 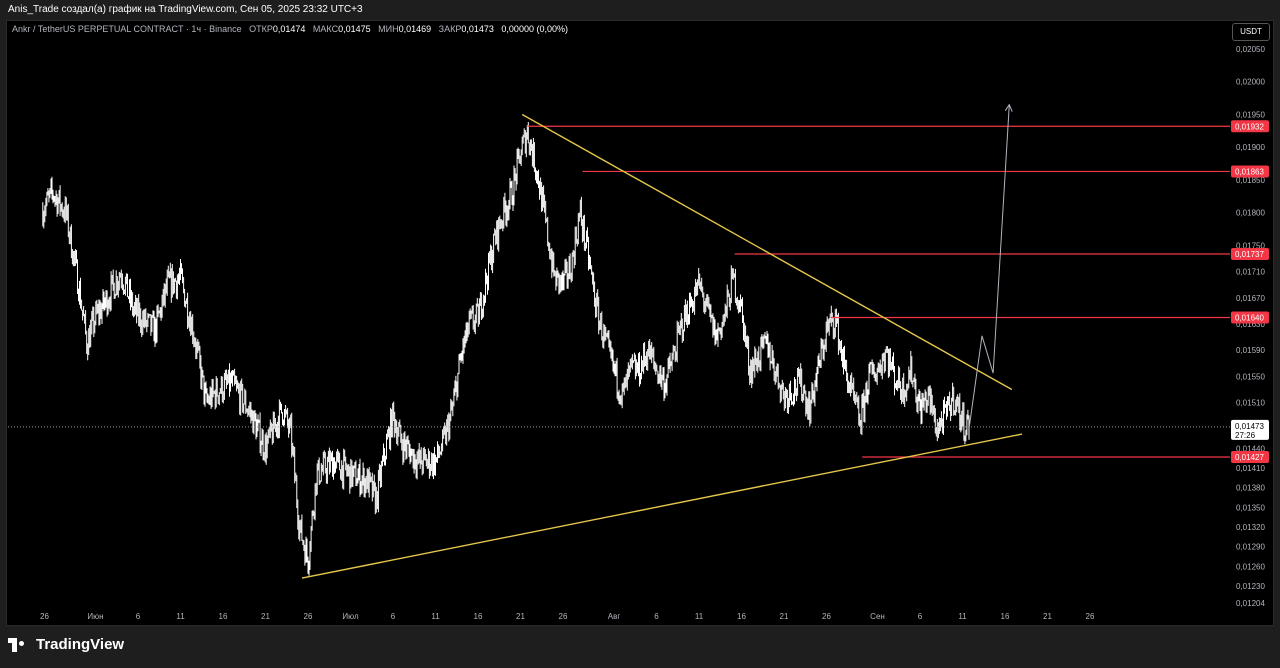 I want to click on y-tick-label: 0,01510, so click(x=1250, y=403).